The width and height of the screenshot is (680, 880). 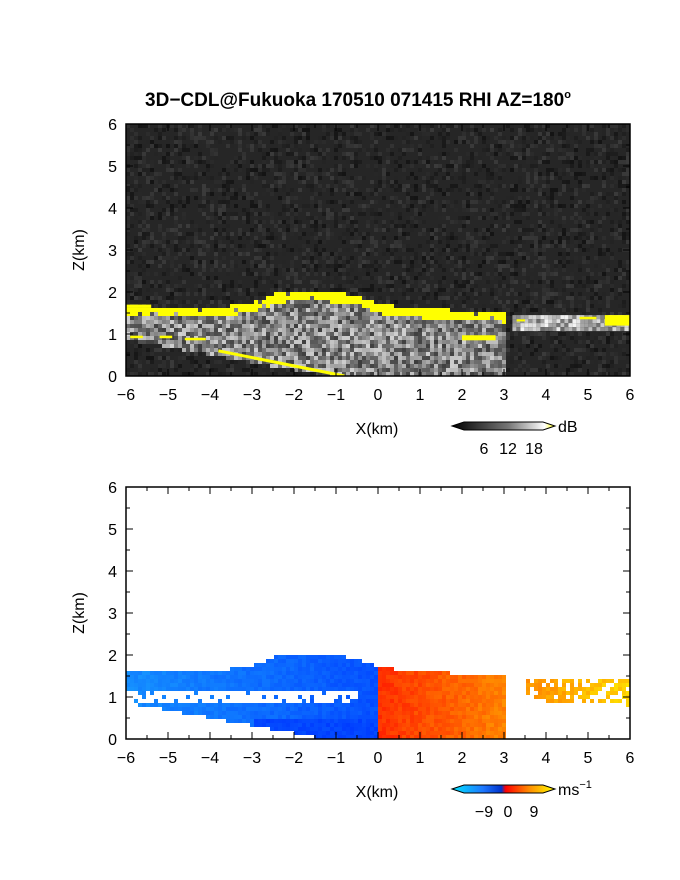 I want to click on bottom-y-axis-label: Z(km), so click(x=79, y=613).